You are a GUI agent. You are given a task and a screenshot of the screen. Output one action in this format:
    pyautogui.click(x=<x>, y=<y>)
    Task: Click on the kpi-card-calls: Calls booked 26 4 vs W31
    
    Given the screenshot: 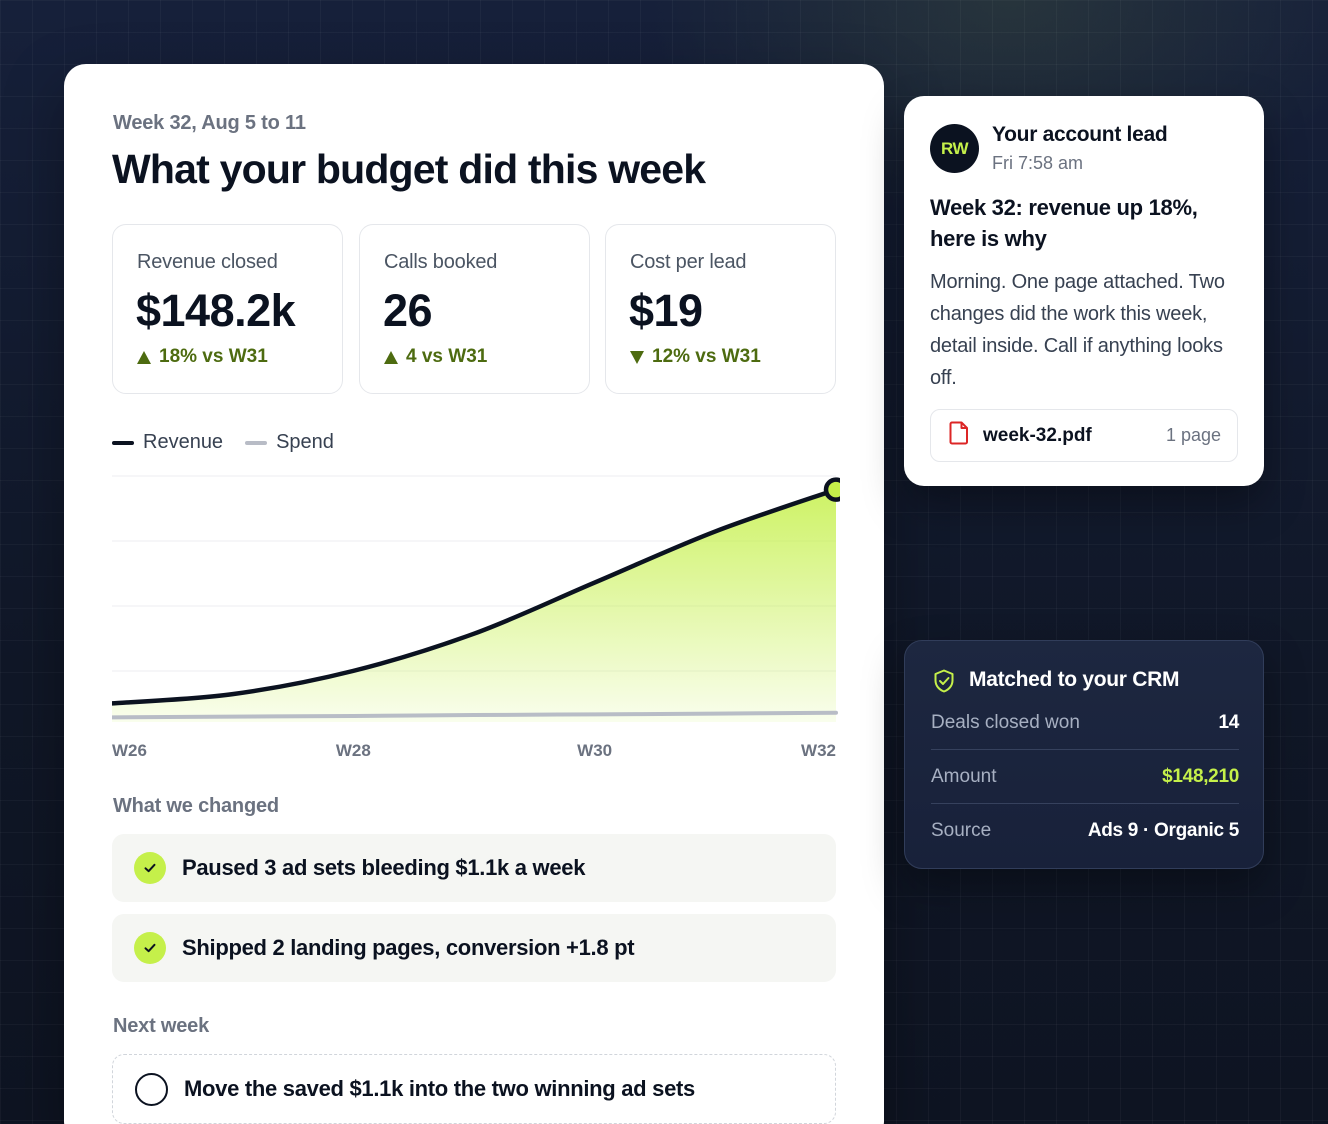 What is the action you would take?
    pyautogui.click(x=474, y=309)
    